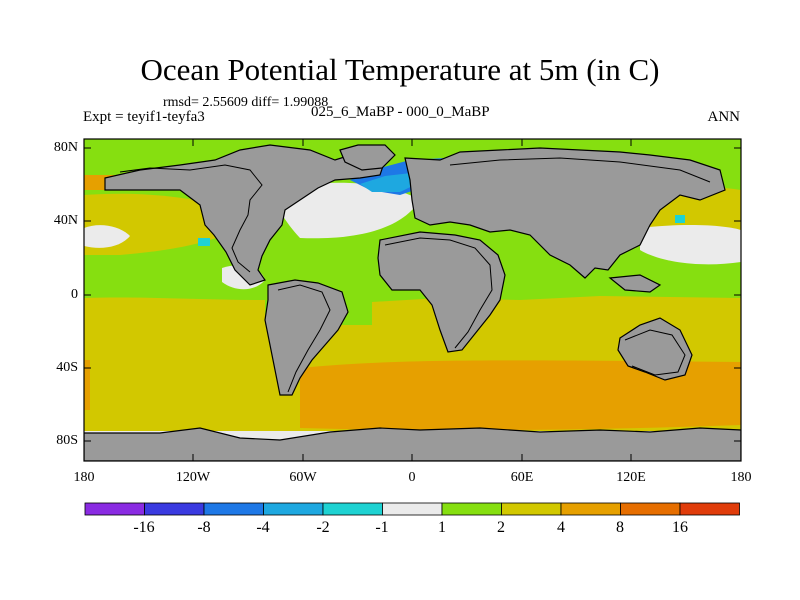 Image resolution: width=800 pixels, height=600 pixels. I want to click on lon-label-0: 0, so click(412, 477).